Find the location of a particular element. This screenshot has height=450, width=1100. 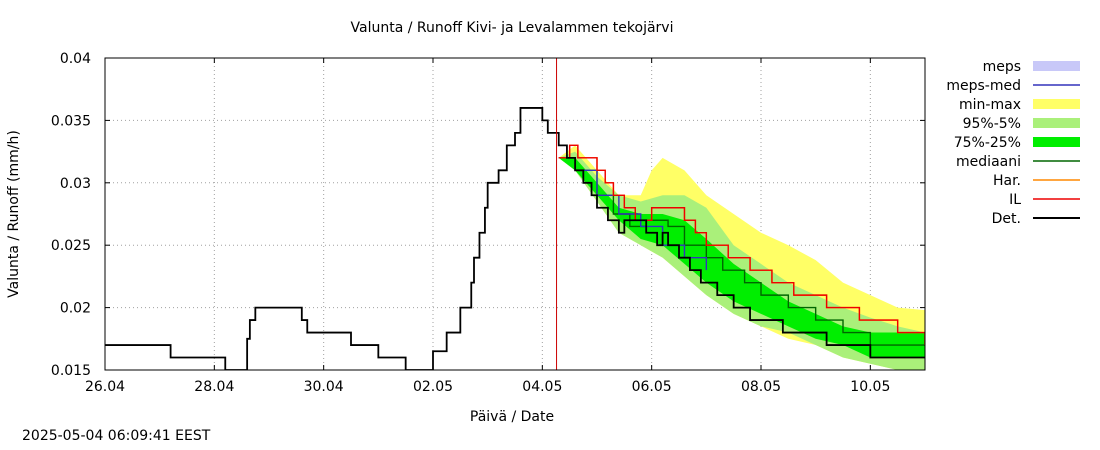

line-il is located at coordinates (741, 245).